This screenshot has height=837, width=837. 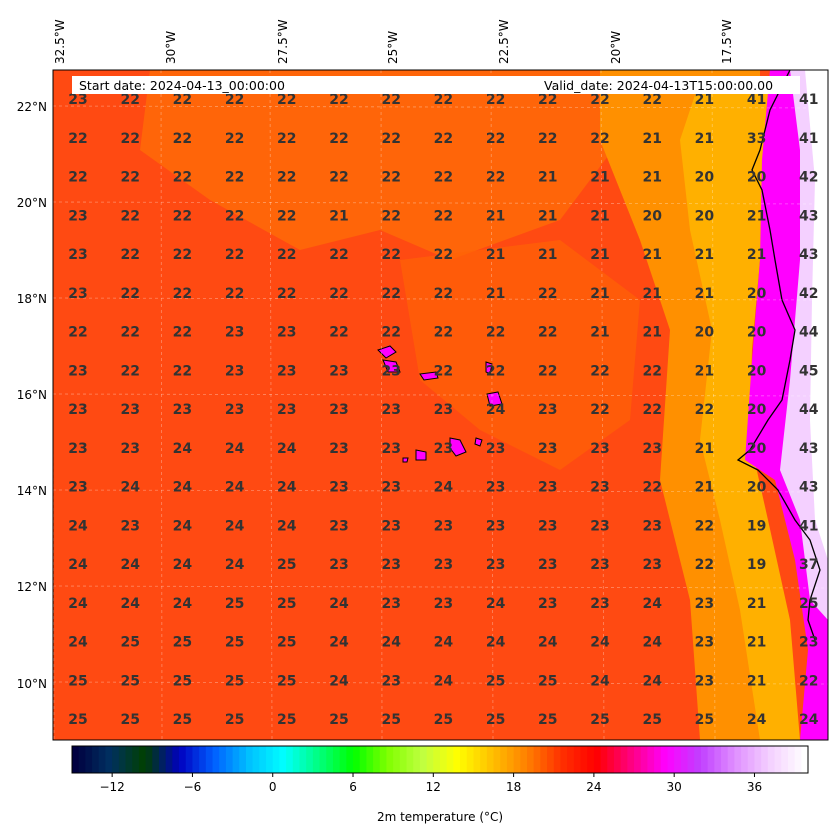 I want to click on colorbar-frame, so click(x=440, y=759).